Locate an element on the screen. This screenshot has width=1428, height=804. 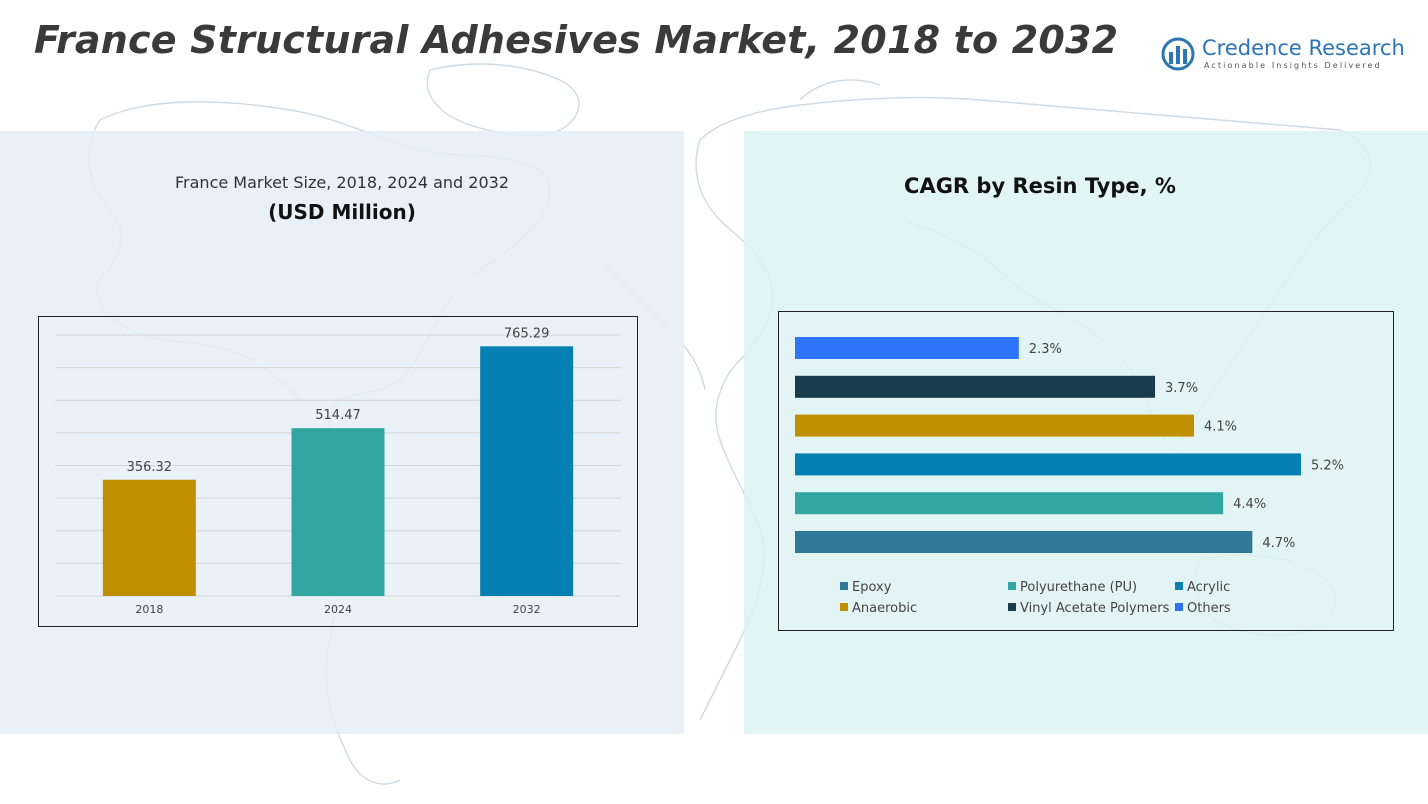
logo-tagline: Actionable Insights Delivered is located at coordinates (1293, 65).